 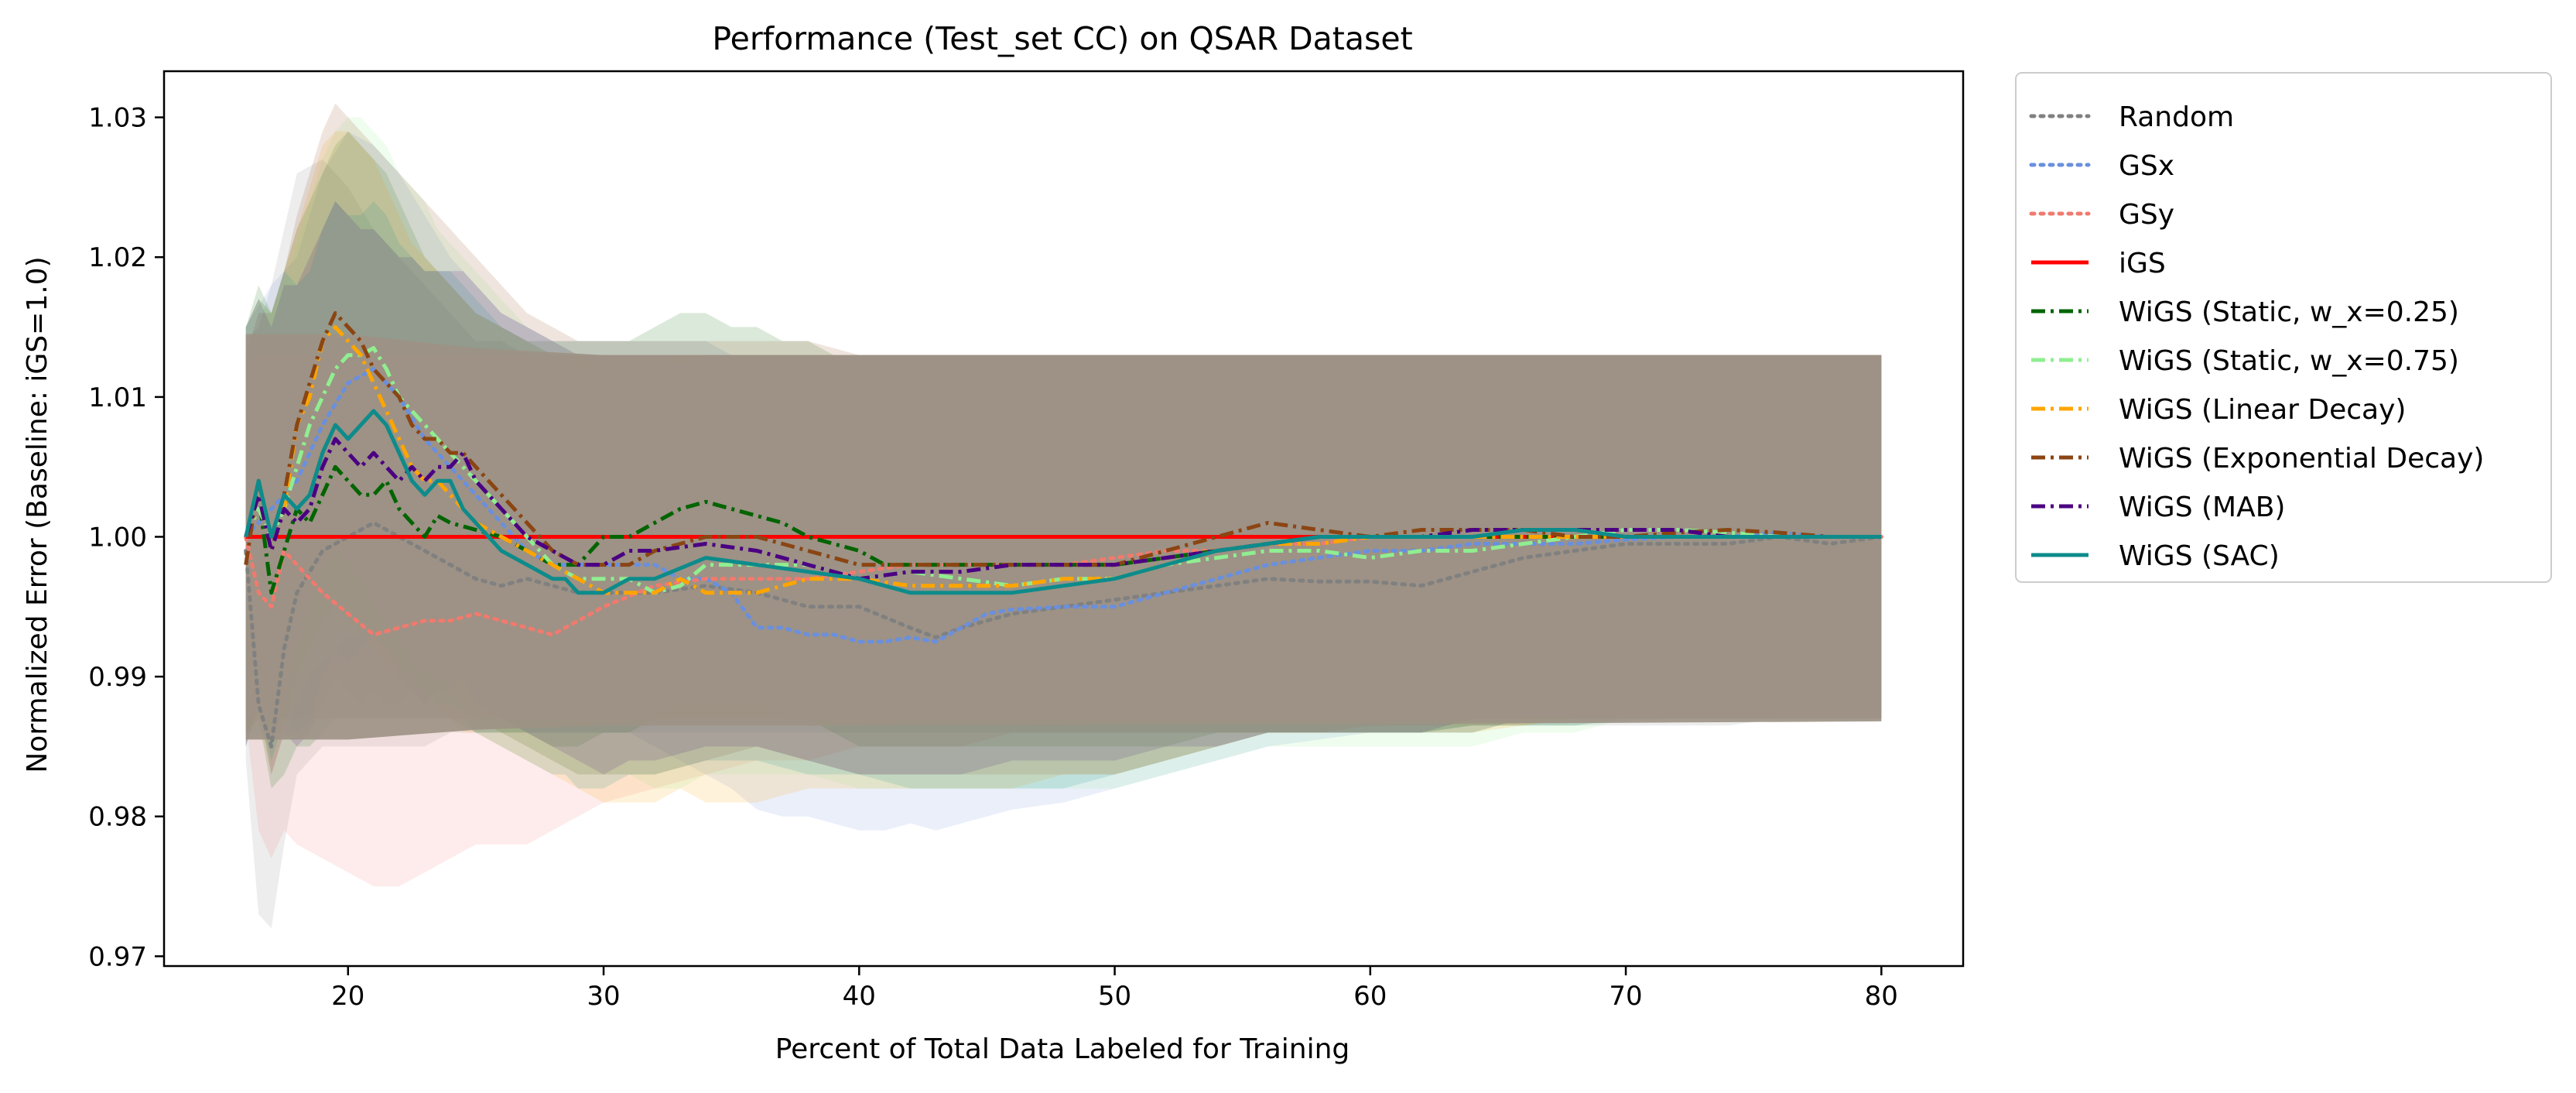 What do you see at coordinates (2177, 117) in the screenshot?
I see `legend-label-0: Random` at bounding box center [2177, 117].